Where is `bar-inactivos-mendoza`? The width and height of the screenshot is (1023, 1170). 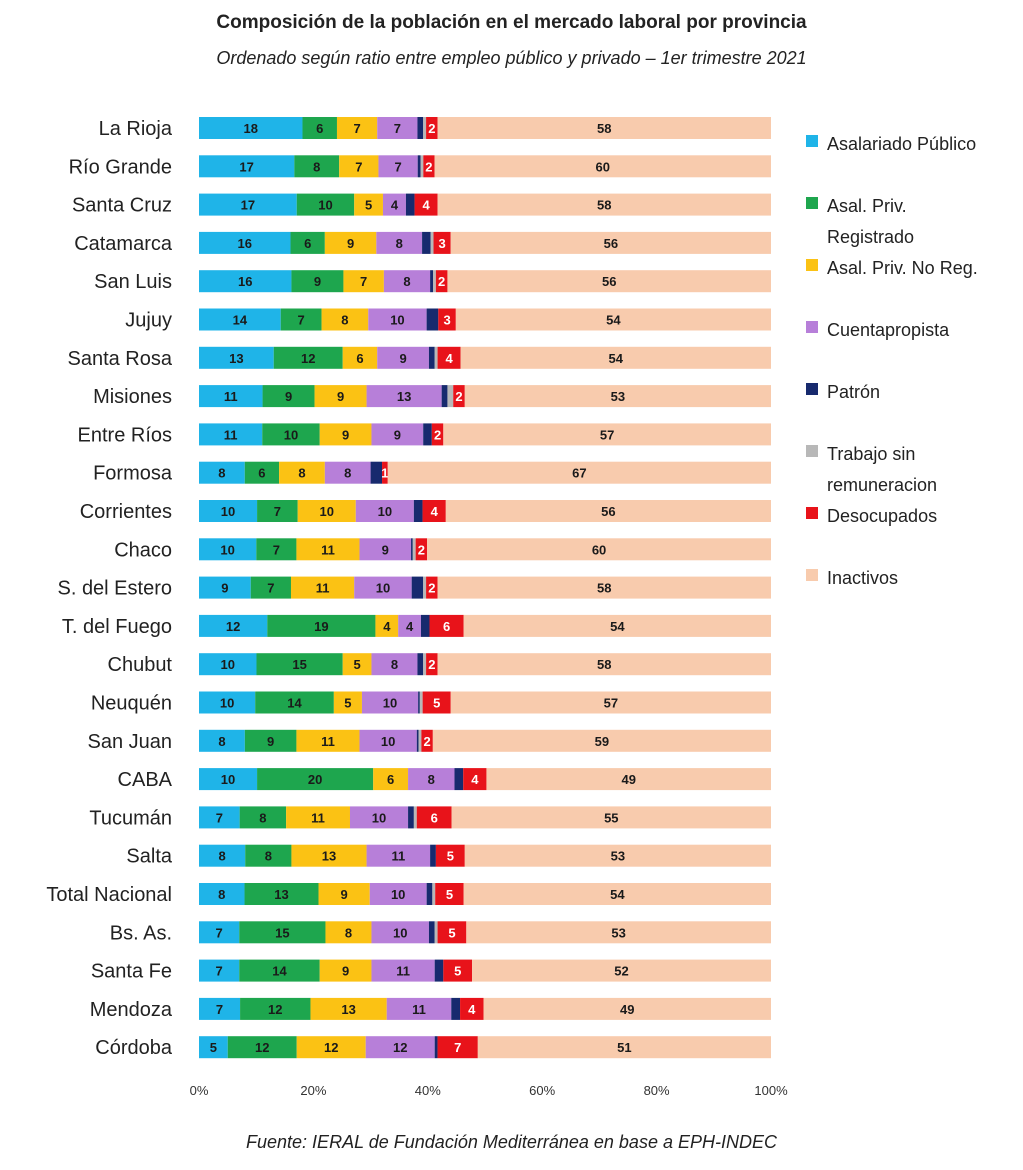
bar-inactivos-mendoza is located at coordinates (627, 1008).